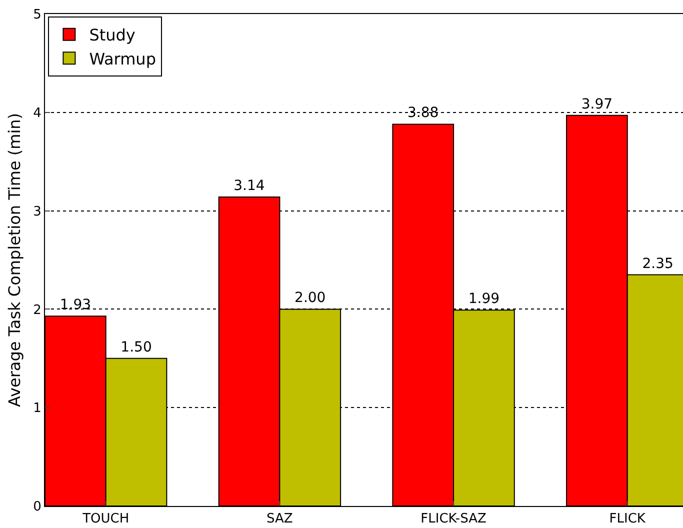 The image size is (683, 528). Describe the element at coordinates (37, 408) in the screenshot. I see `y-tick-label: 1` at that location.